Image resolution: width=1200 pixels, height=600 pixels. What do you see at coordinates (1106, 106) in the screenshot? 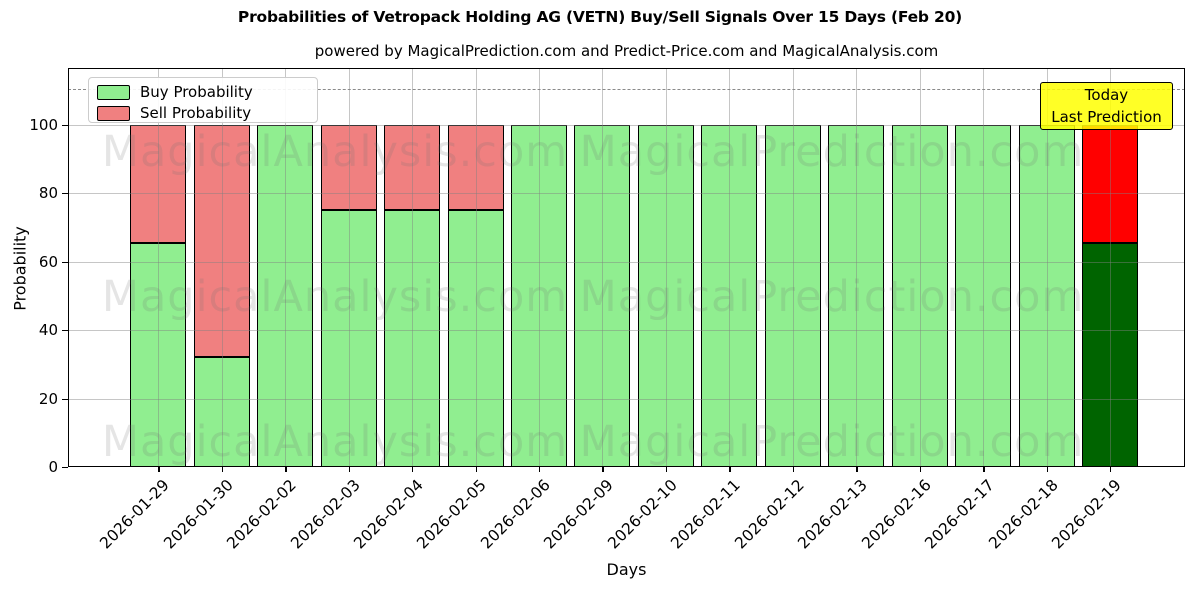
I see `today-annotation-box: Today Last Prediction` at bounding box center [1106, 106].